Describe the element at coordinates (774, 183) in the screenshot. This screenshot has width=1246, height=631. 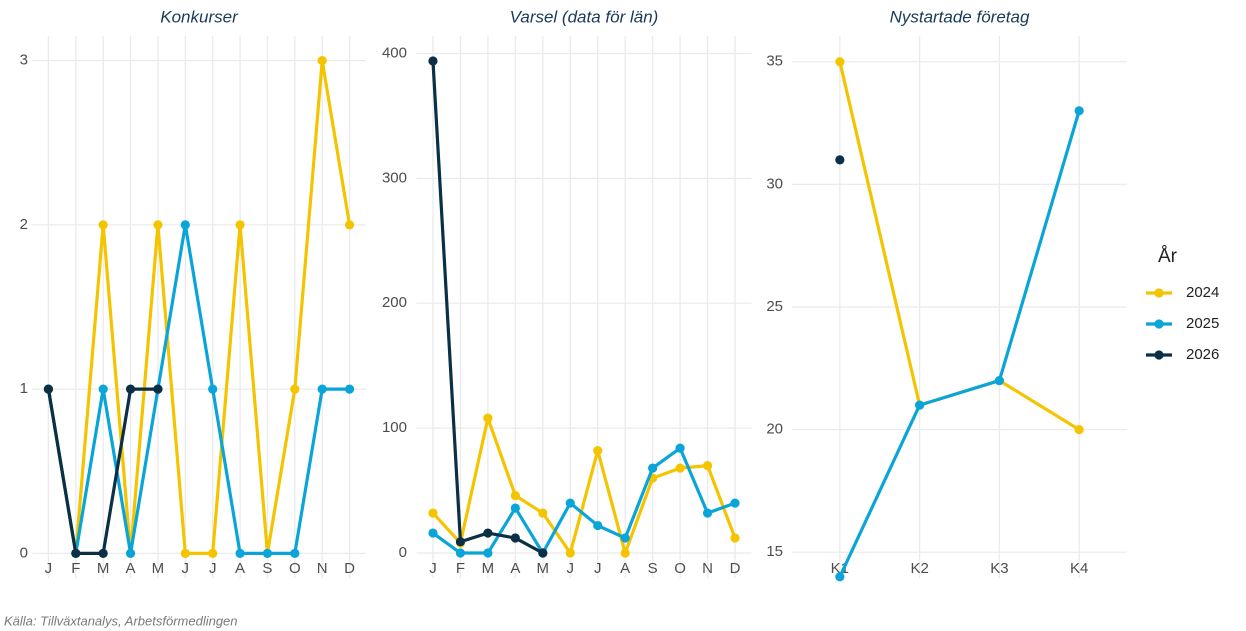
I see `y-tick-label: 30` at that location.